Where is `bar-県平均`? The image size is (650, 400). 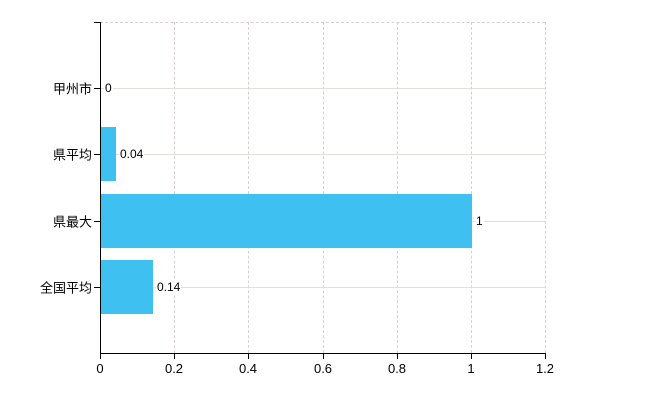 bar-県平均 is located at coordinates (108, 154).